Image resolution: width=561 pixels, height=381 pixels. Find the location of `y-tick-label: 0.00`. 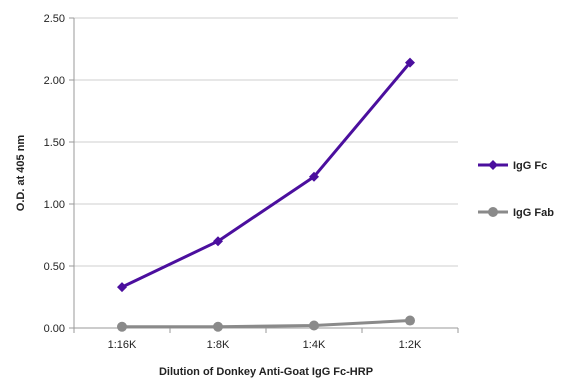

y-tick-label: 0.00 is located at coordinates (54, 329).